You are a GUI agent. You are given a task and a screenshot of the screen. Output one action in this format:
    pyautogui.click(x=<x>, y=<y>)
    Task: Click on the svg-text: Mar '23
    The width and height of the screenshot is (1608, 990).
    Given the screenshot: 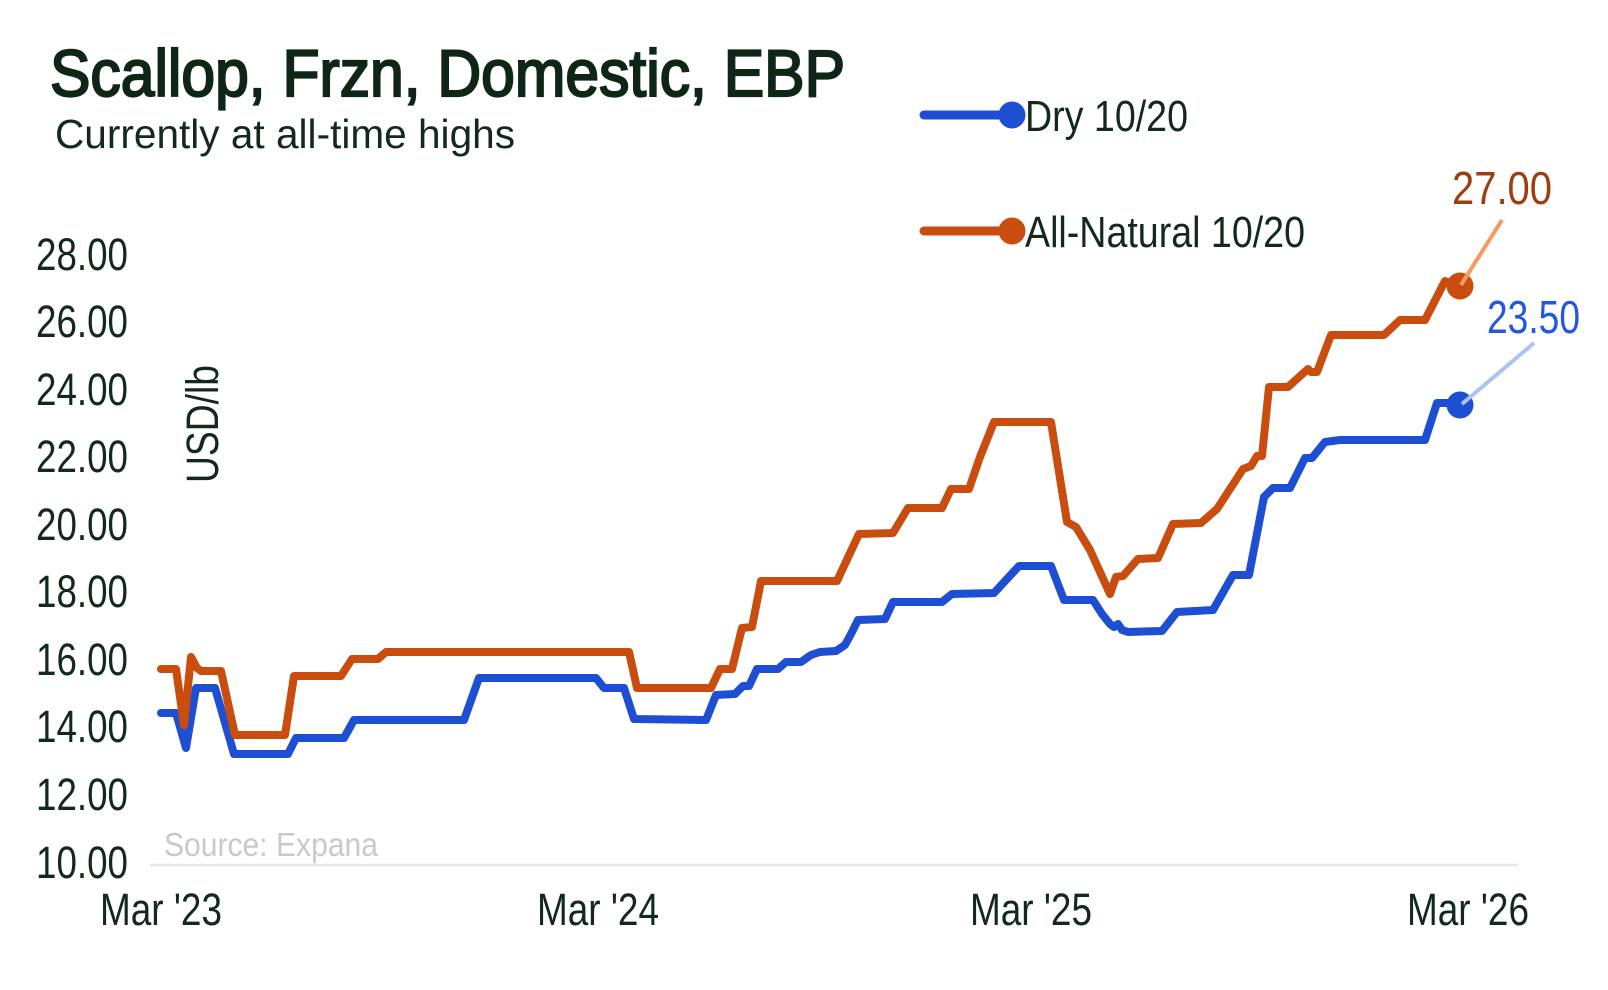 What is the action you would take?
    pyautogui.click(x=161, y=909)
    